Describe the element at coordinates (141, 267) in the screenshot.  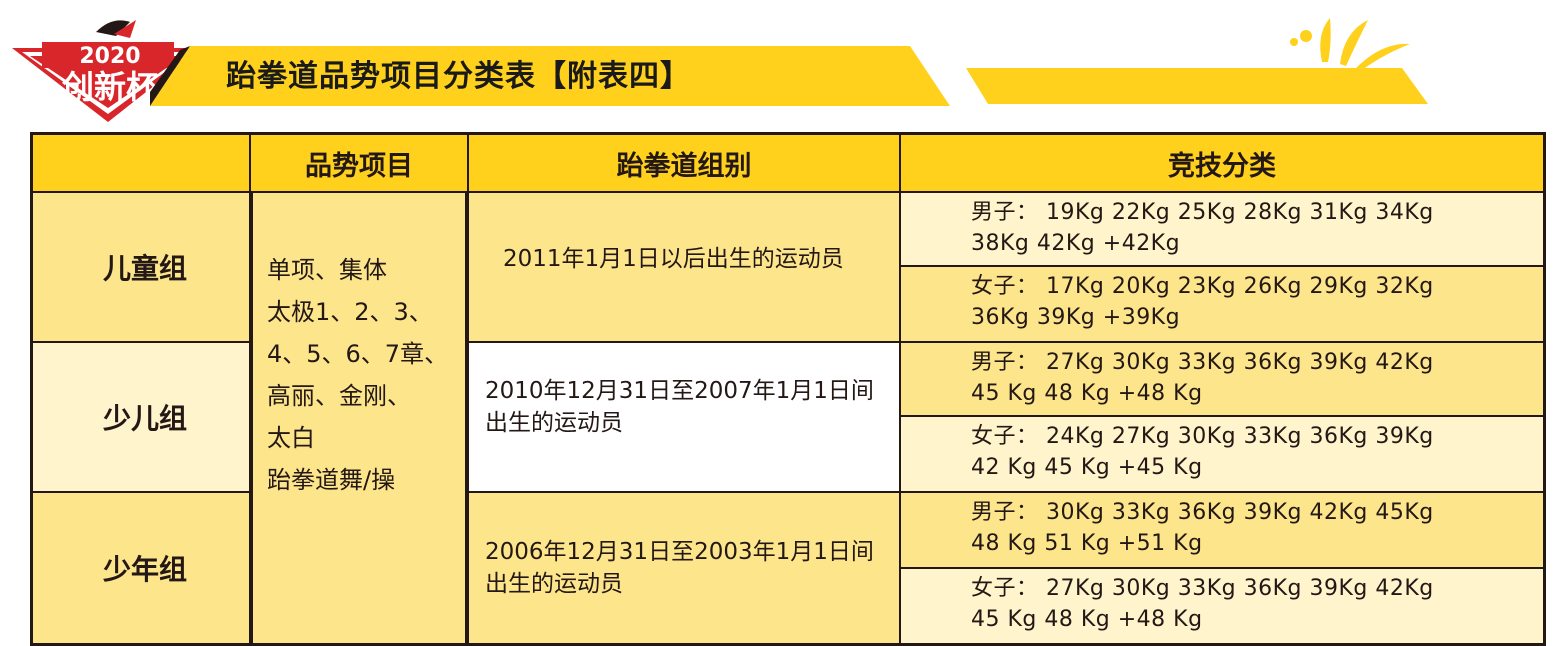
I see `group-children: 儿童组` at that location.